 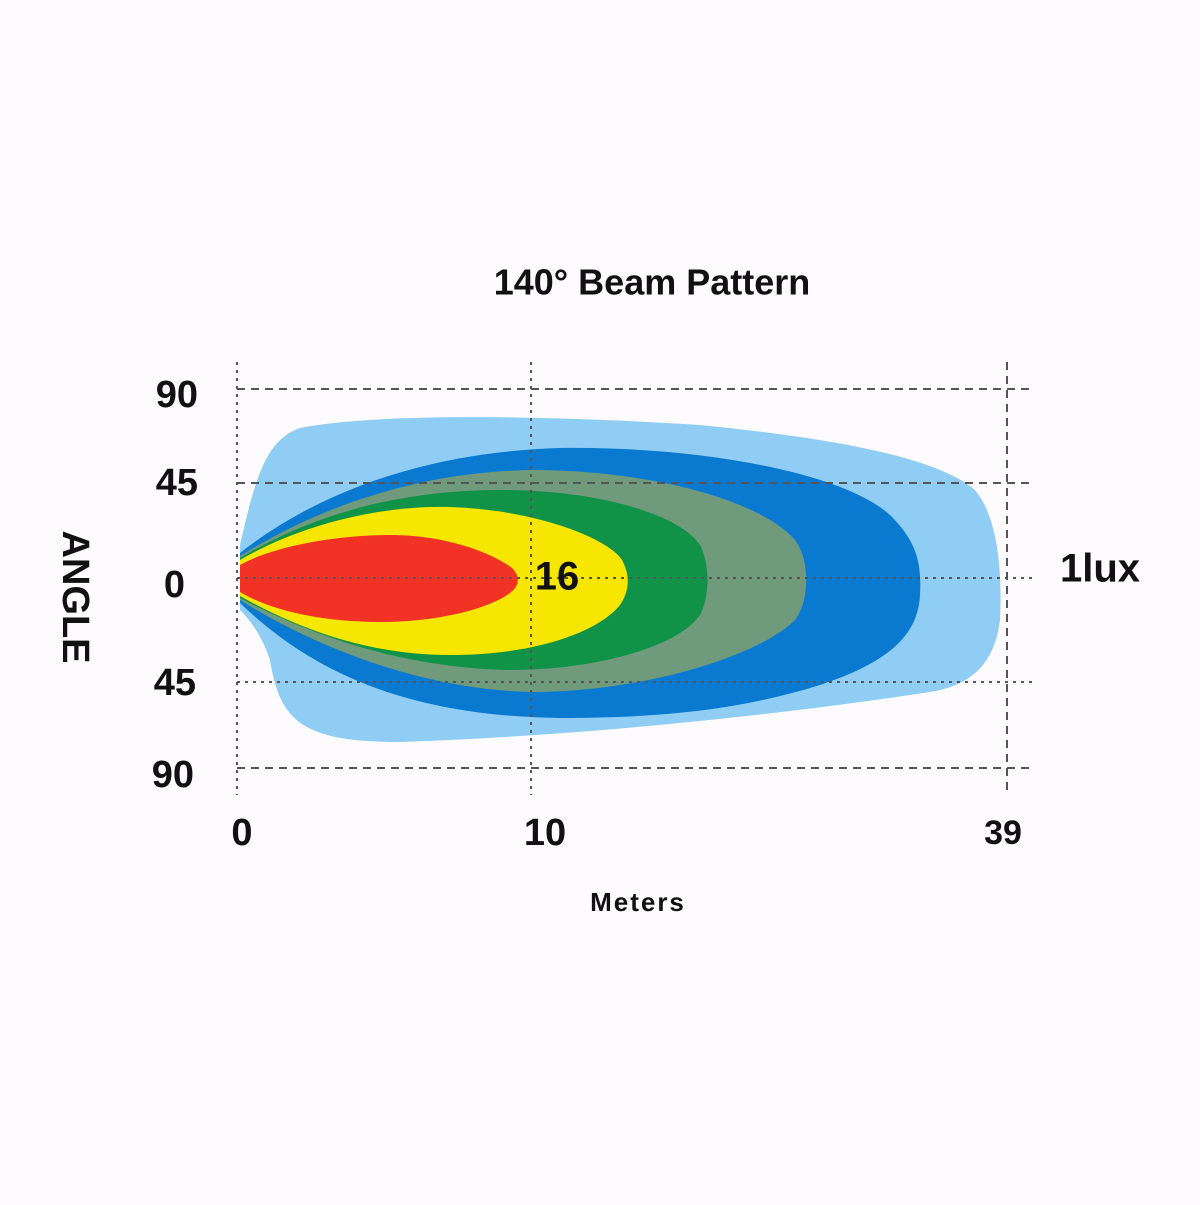 What do you see at coordinates (1100, 569) in the screenshot?
I see `edge-annotation: 1lux` at bounding box center [1100, 569].